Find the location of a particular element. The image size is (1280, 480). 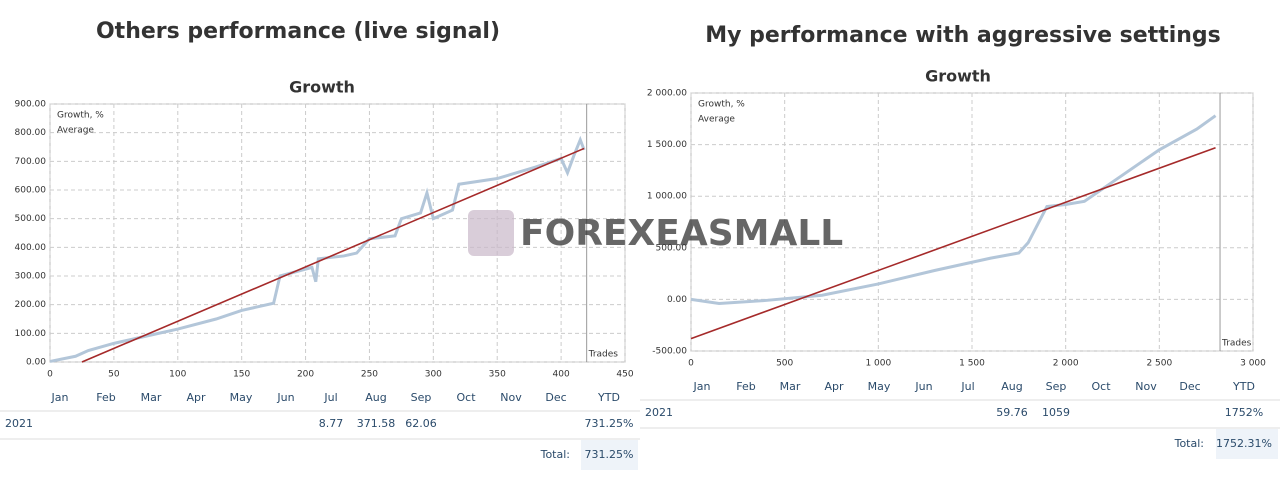

x-tick-label: 300 is located at coordinates (433, 375).